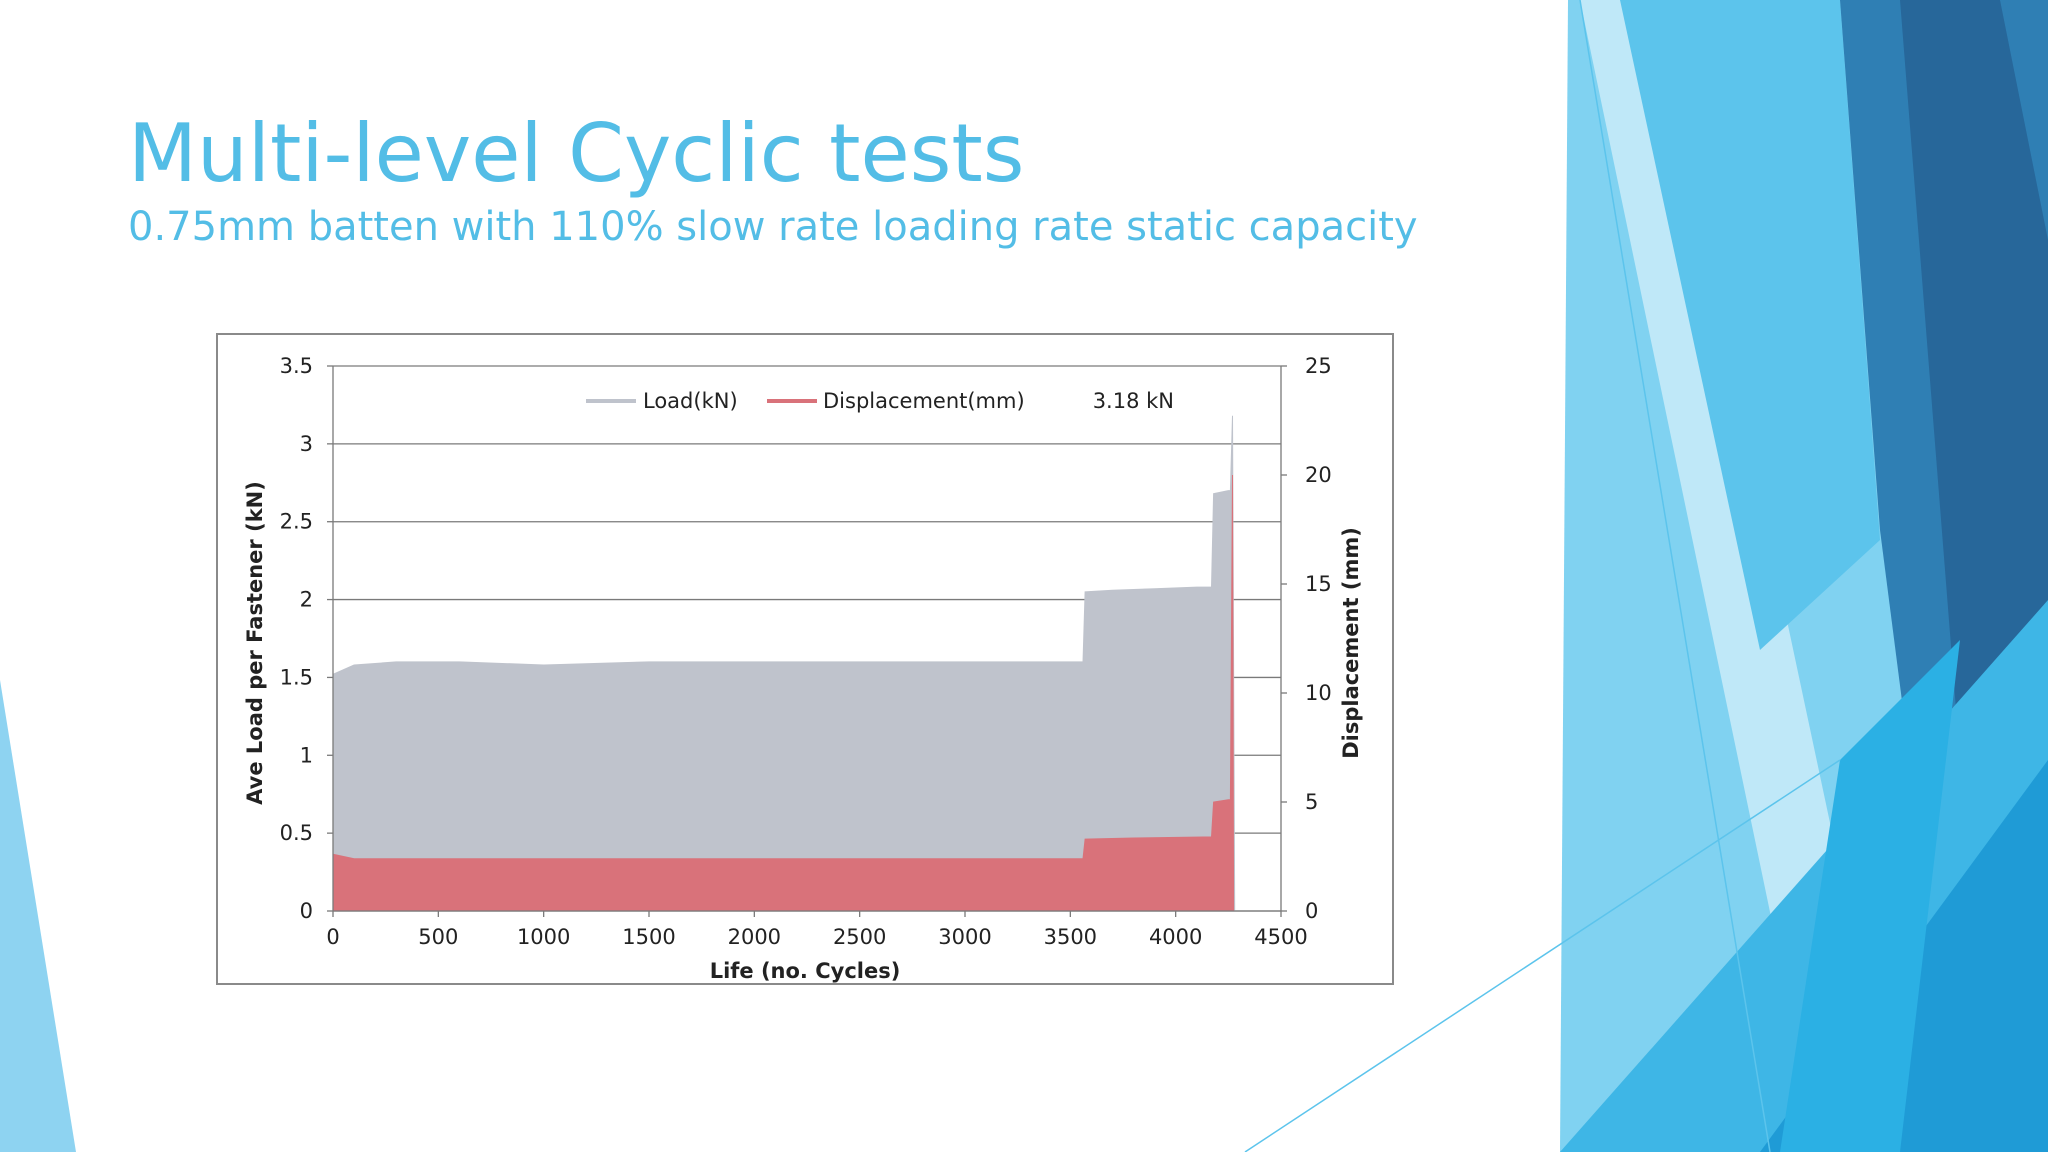 This screenshot has height=1152, width=2048. Describe the element at coordinates (296, 677) in the screenshot. I see `y-tick-label: 1.5` at that location.